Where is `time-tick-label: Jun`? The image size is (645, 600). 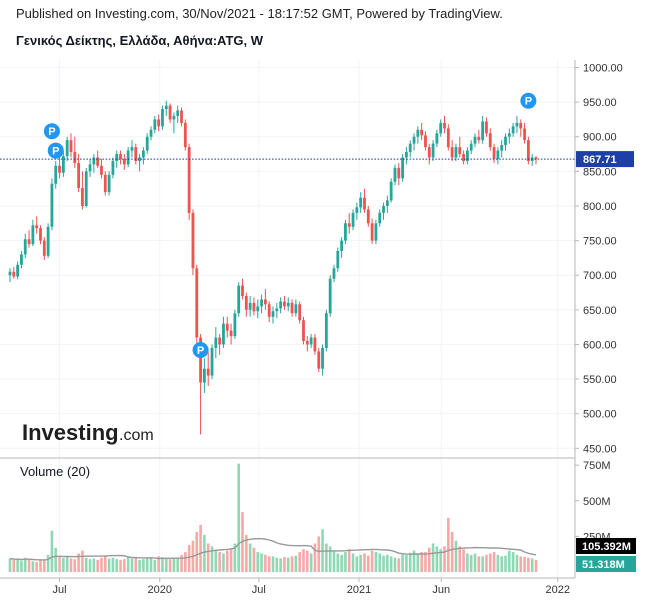 time-tick-label: Jun is located at coordinates (441, 590).